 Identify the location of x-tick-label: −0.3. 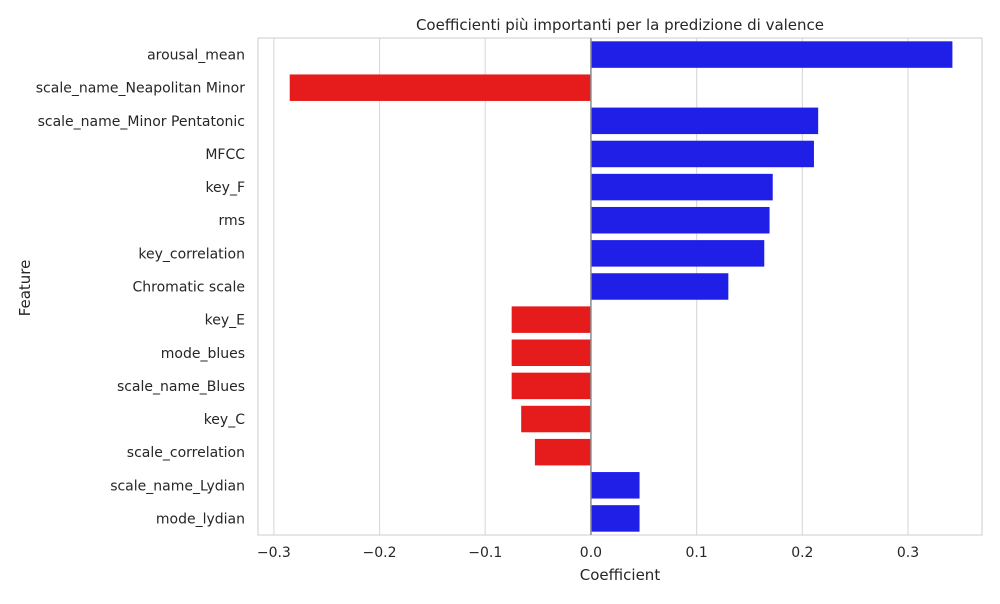
(274, 553).